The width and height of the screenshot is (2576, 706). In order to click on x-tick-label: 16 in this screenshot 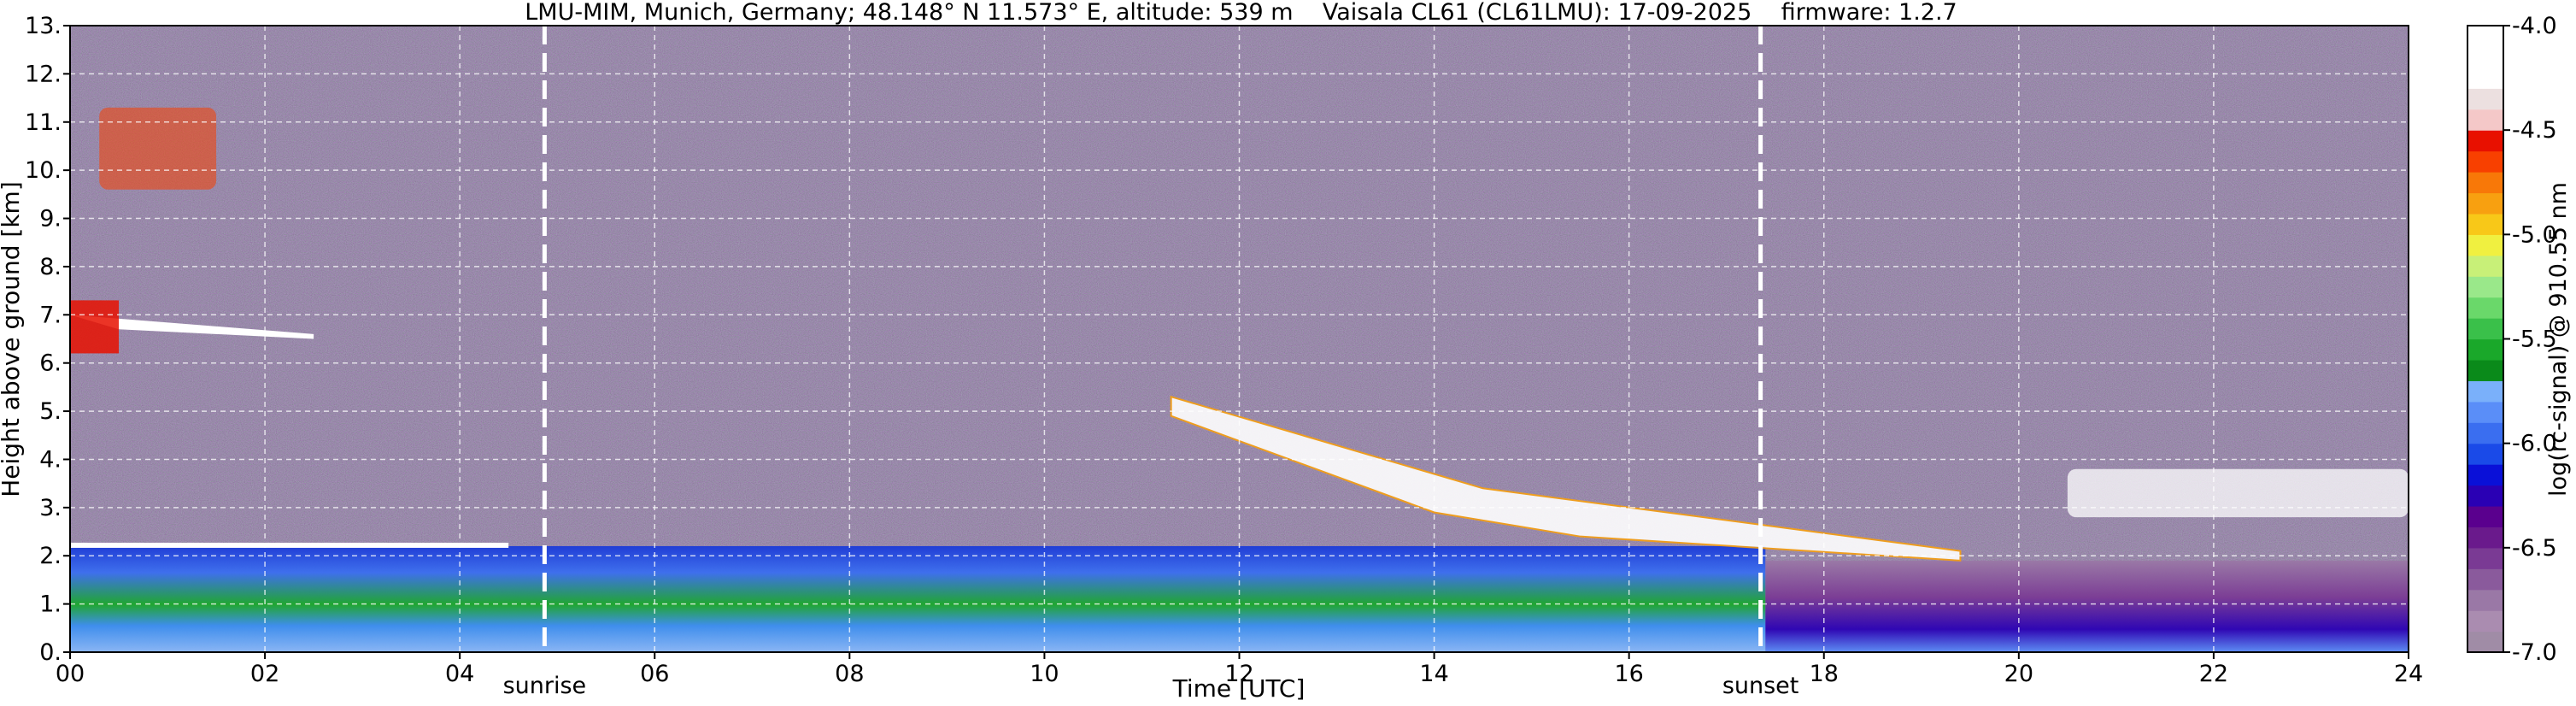, I will do `click(1628, 674)`.